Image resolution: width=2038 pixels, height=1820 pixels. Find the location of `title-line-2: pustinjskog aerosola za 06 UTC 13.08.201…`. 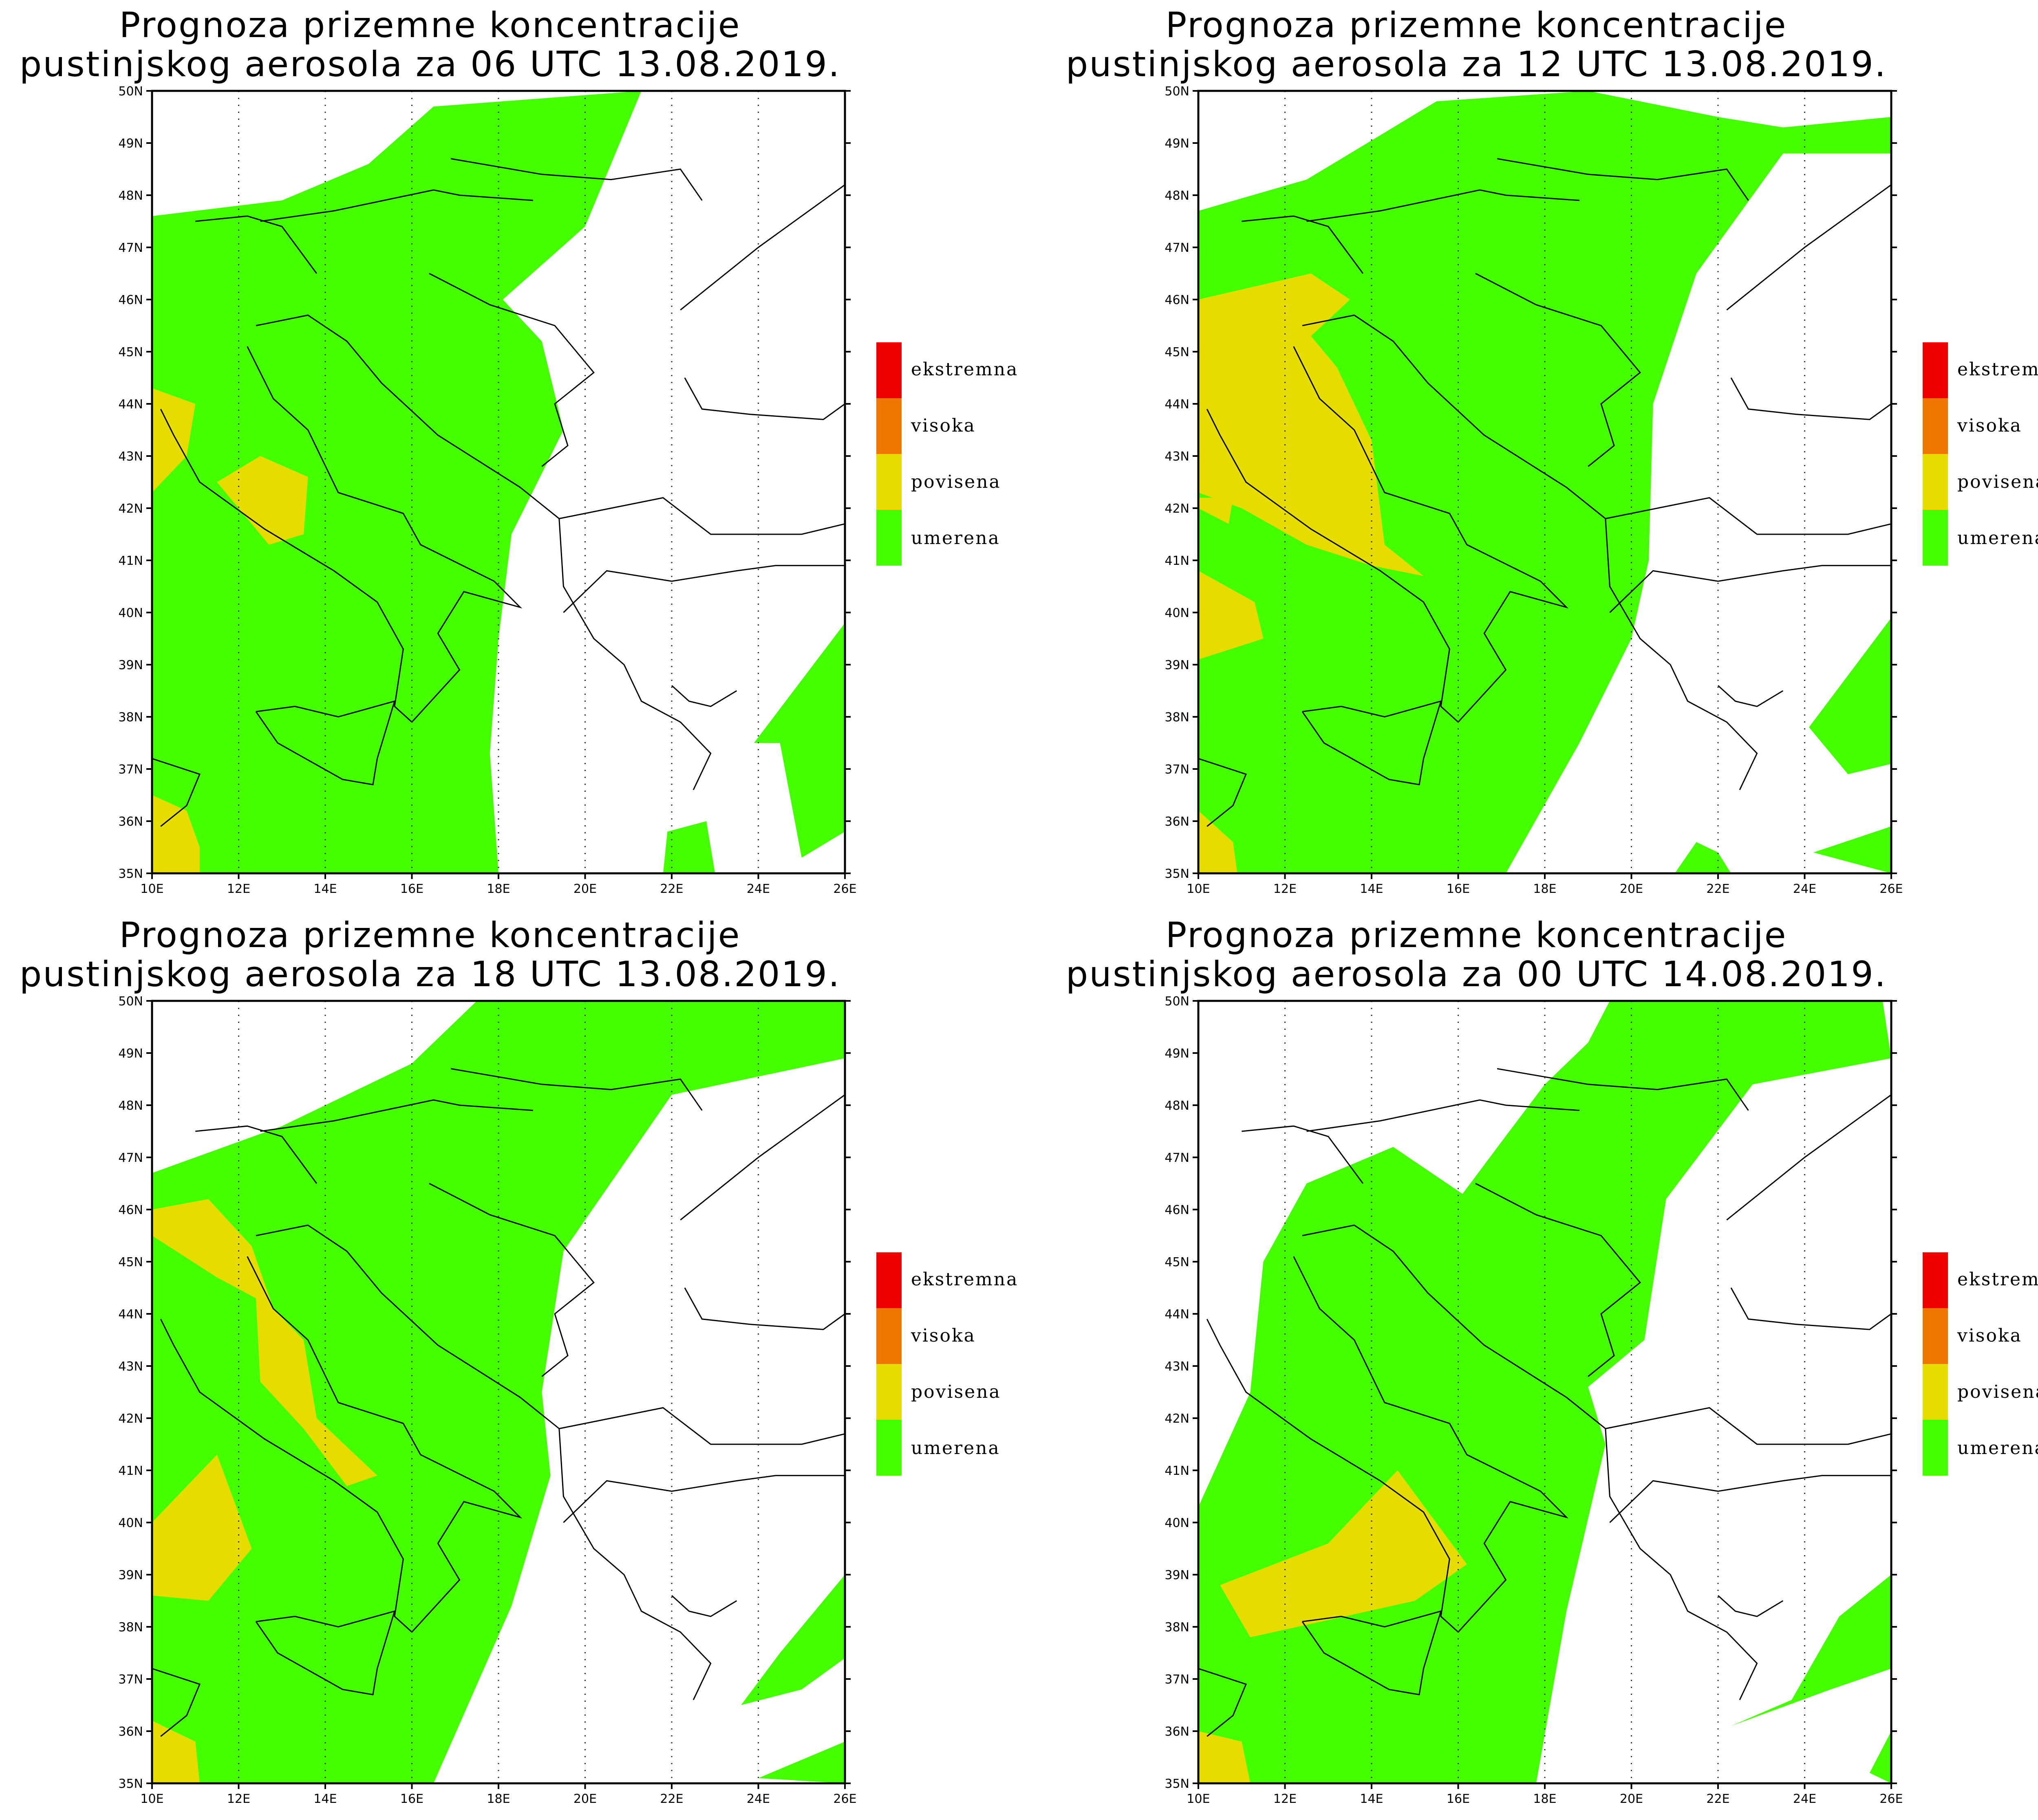

title-line-2: pustinjskog aerosola za 06 UTC 13.08.201… is located at coordinates (430, 64).